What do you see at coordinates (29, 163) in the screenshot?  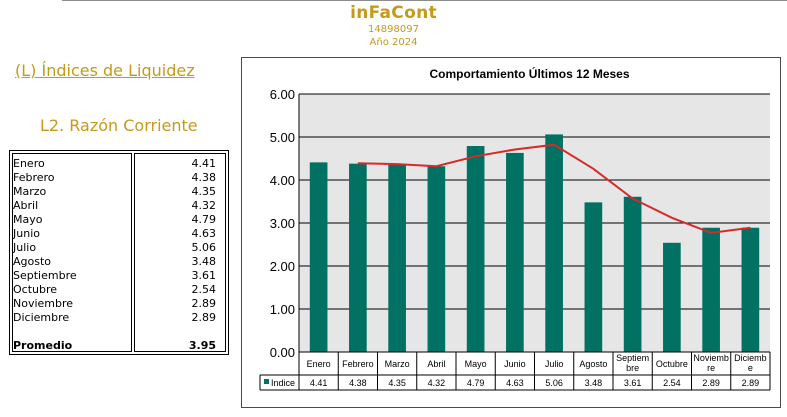 I see `month-cell: Enero` at bounding box center [29, 163].